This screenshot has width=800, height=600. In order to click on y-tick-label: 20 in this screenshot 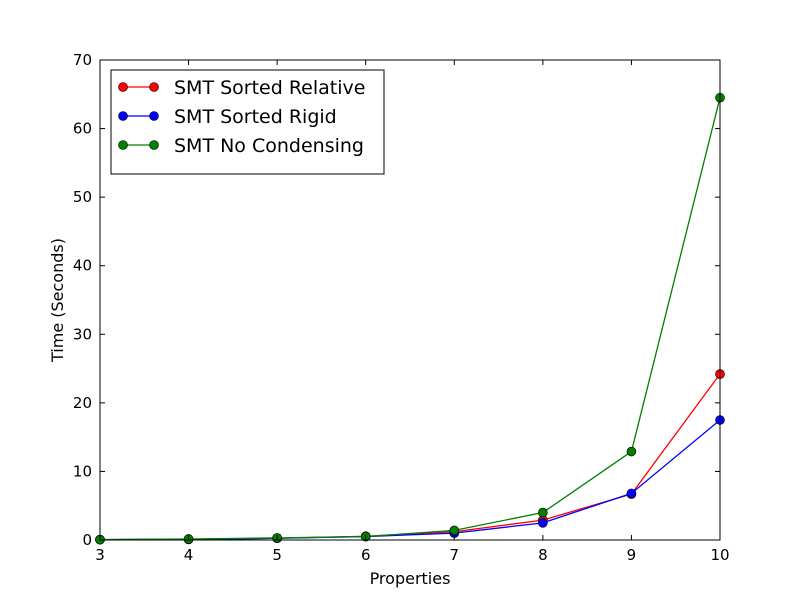, I will do `click(82, 403)`.